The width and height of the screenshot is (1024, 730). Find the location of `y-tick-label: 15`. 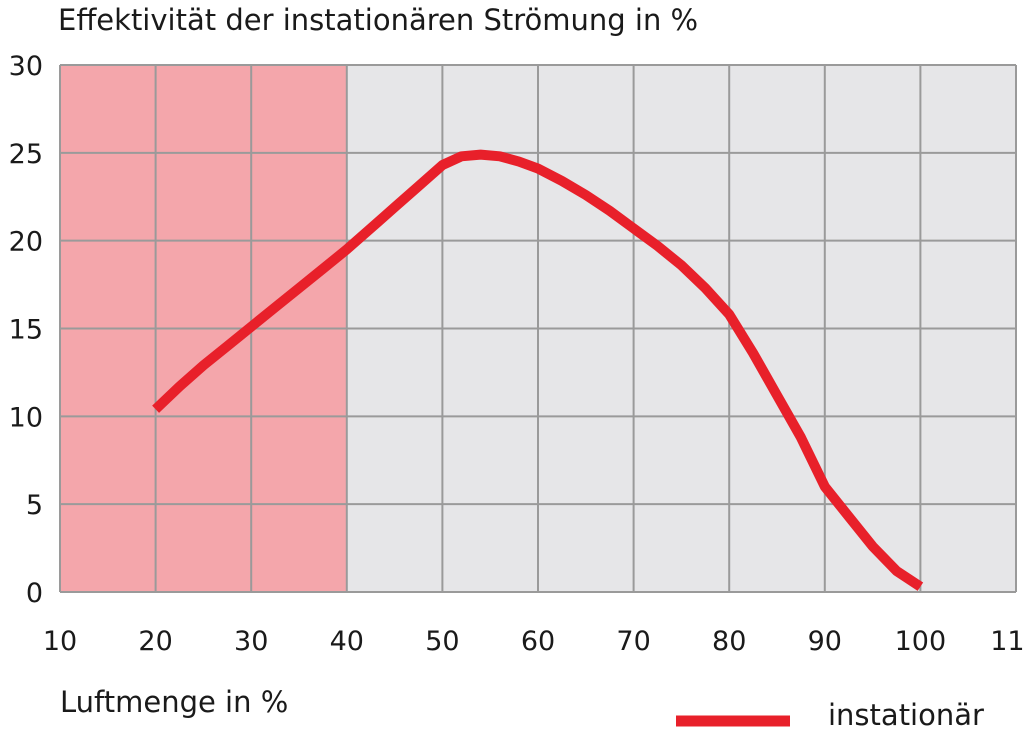

y-tick-label: 15 is located at coordinates (26, 330).